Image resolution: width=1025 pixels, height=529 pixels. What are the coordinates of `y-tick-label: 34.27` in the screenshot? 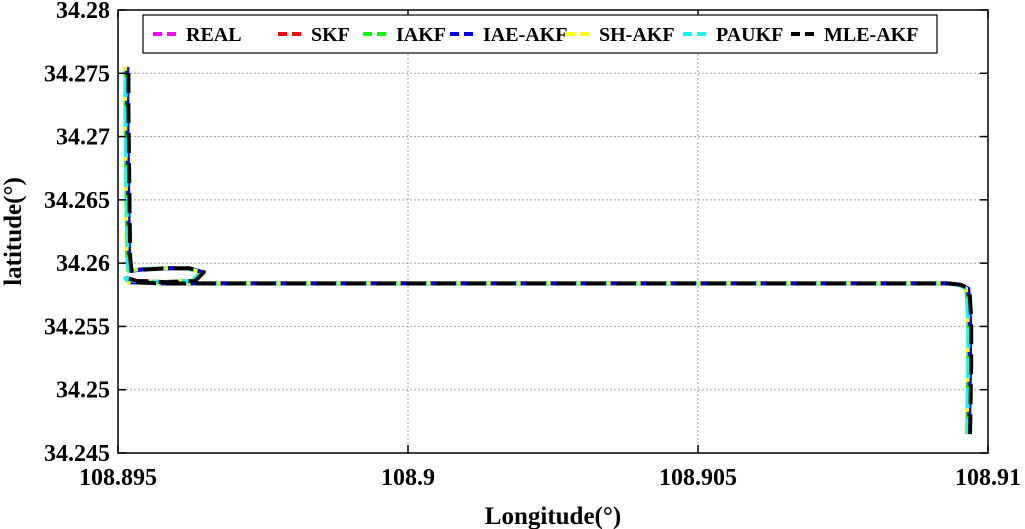 It's located at (83, 138).